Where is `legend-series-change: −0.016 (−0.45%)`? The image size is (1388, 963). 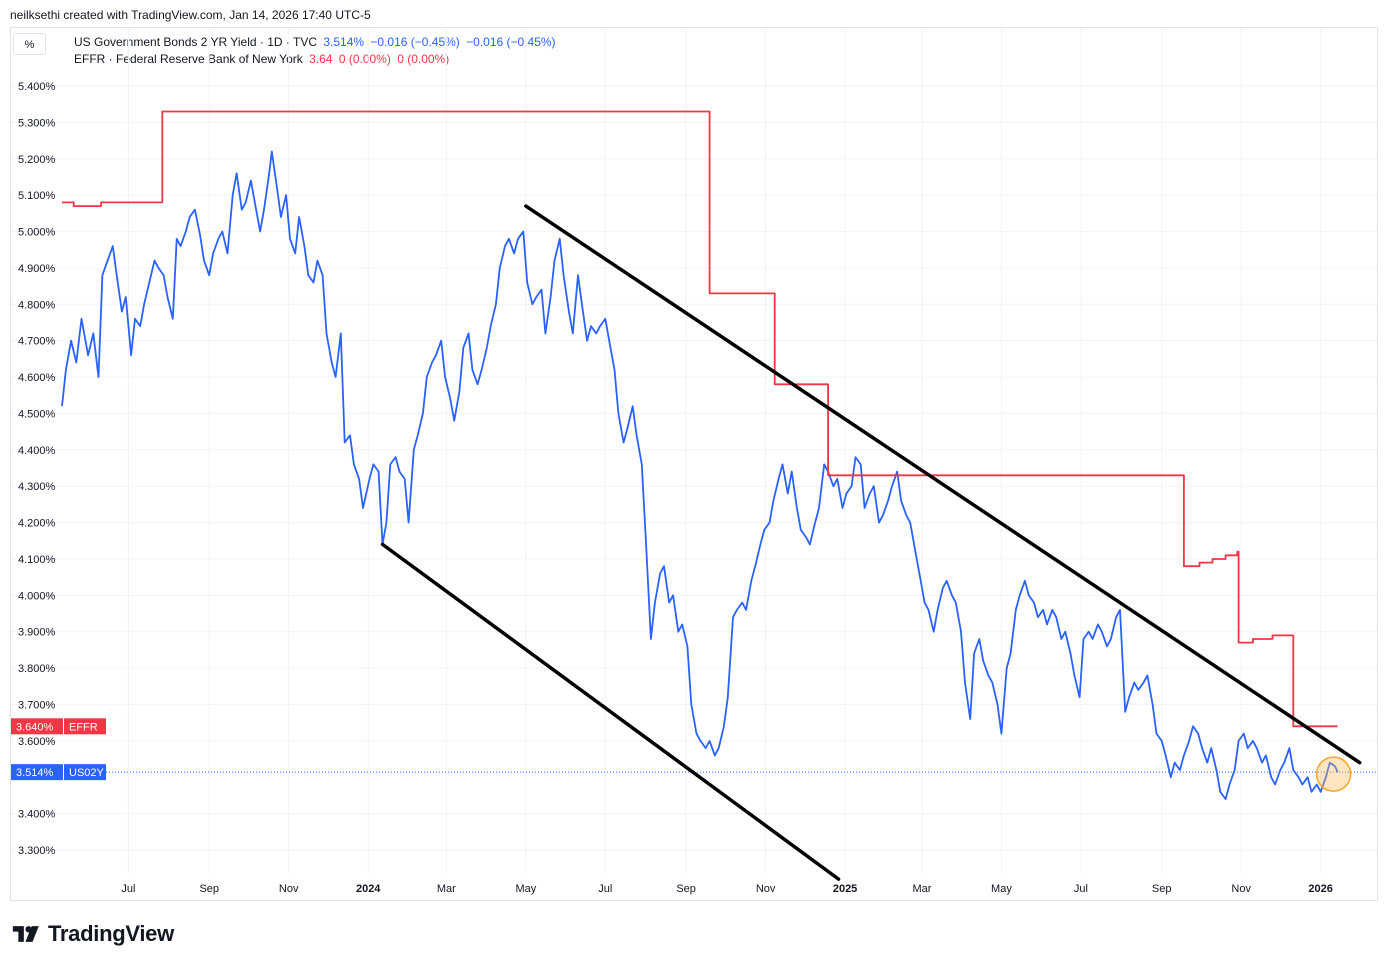
legend-series-change: −0.016 (−0.45%) is located at coordinates (415, 42).